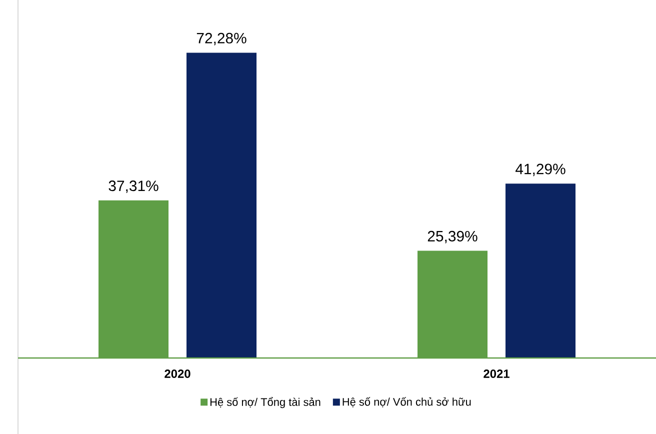 The height and width of the screenshot is (434, 656). What do you see at coordinates (265, 402) in the screenshot?
I see `legend-label: Hệ số nợ/ Tổng tài sản` at bounding box center [265, 402].